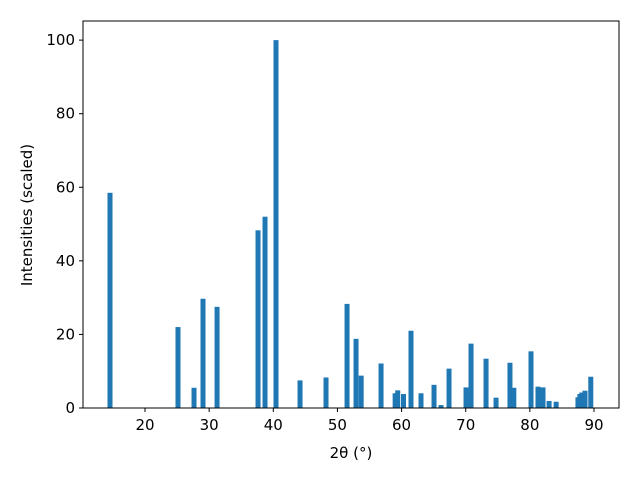 This screenshot has width=640, height=480. I want to click on x-tick-label: 60, so click(401, 425).